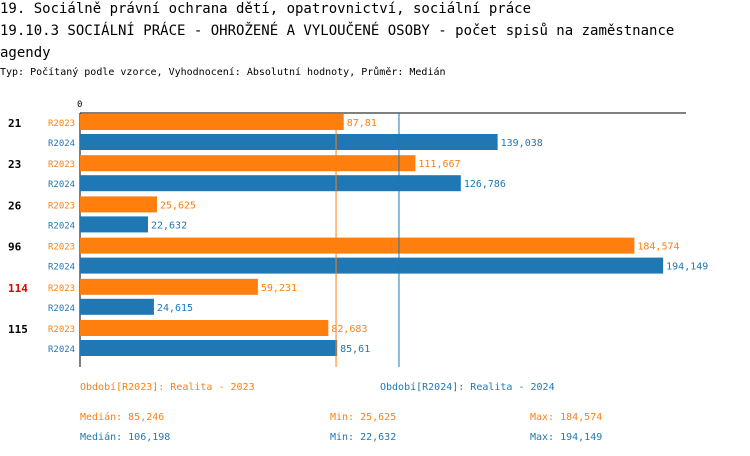 The height and width of the screenshot is (456, 750). What do you see at coordinates (362, 123) in the screenshot?
I see `value-label-r2023-21: 87,81` at bounding box center [362, 123].